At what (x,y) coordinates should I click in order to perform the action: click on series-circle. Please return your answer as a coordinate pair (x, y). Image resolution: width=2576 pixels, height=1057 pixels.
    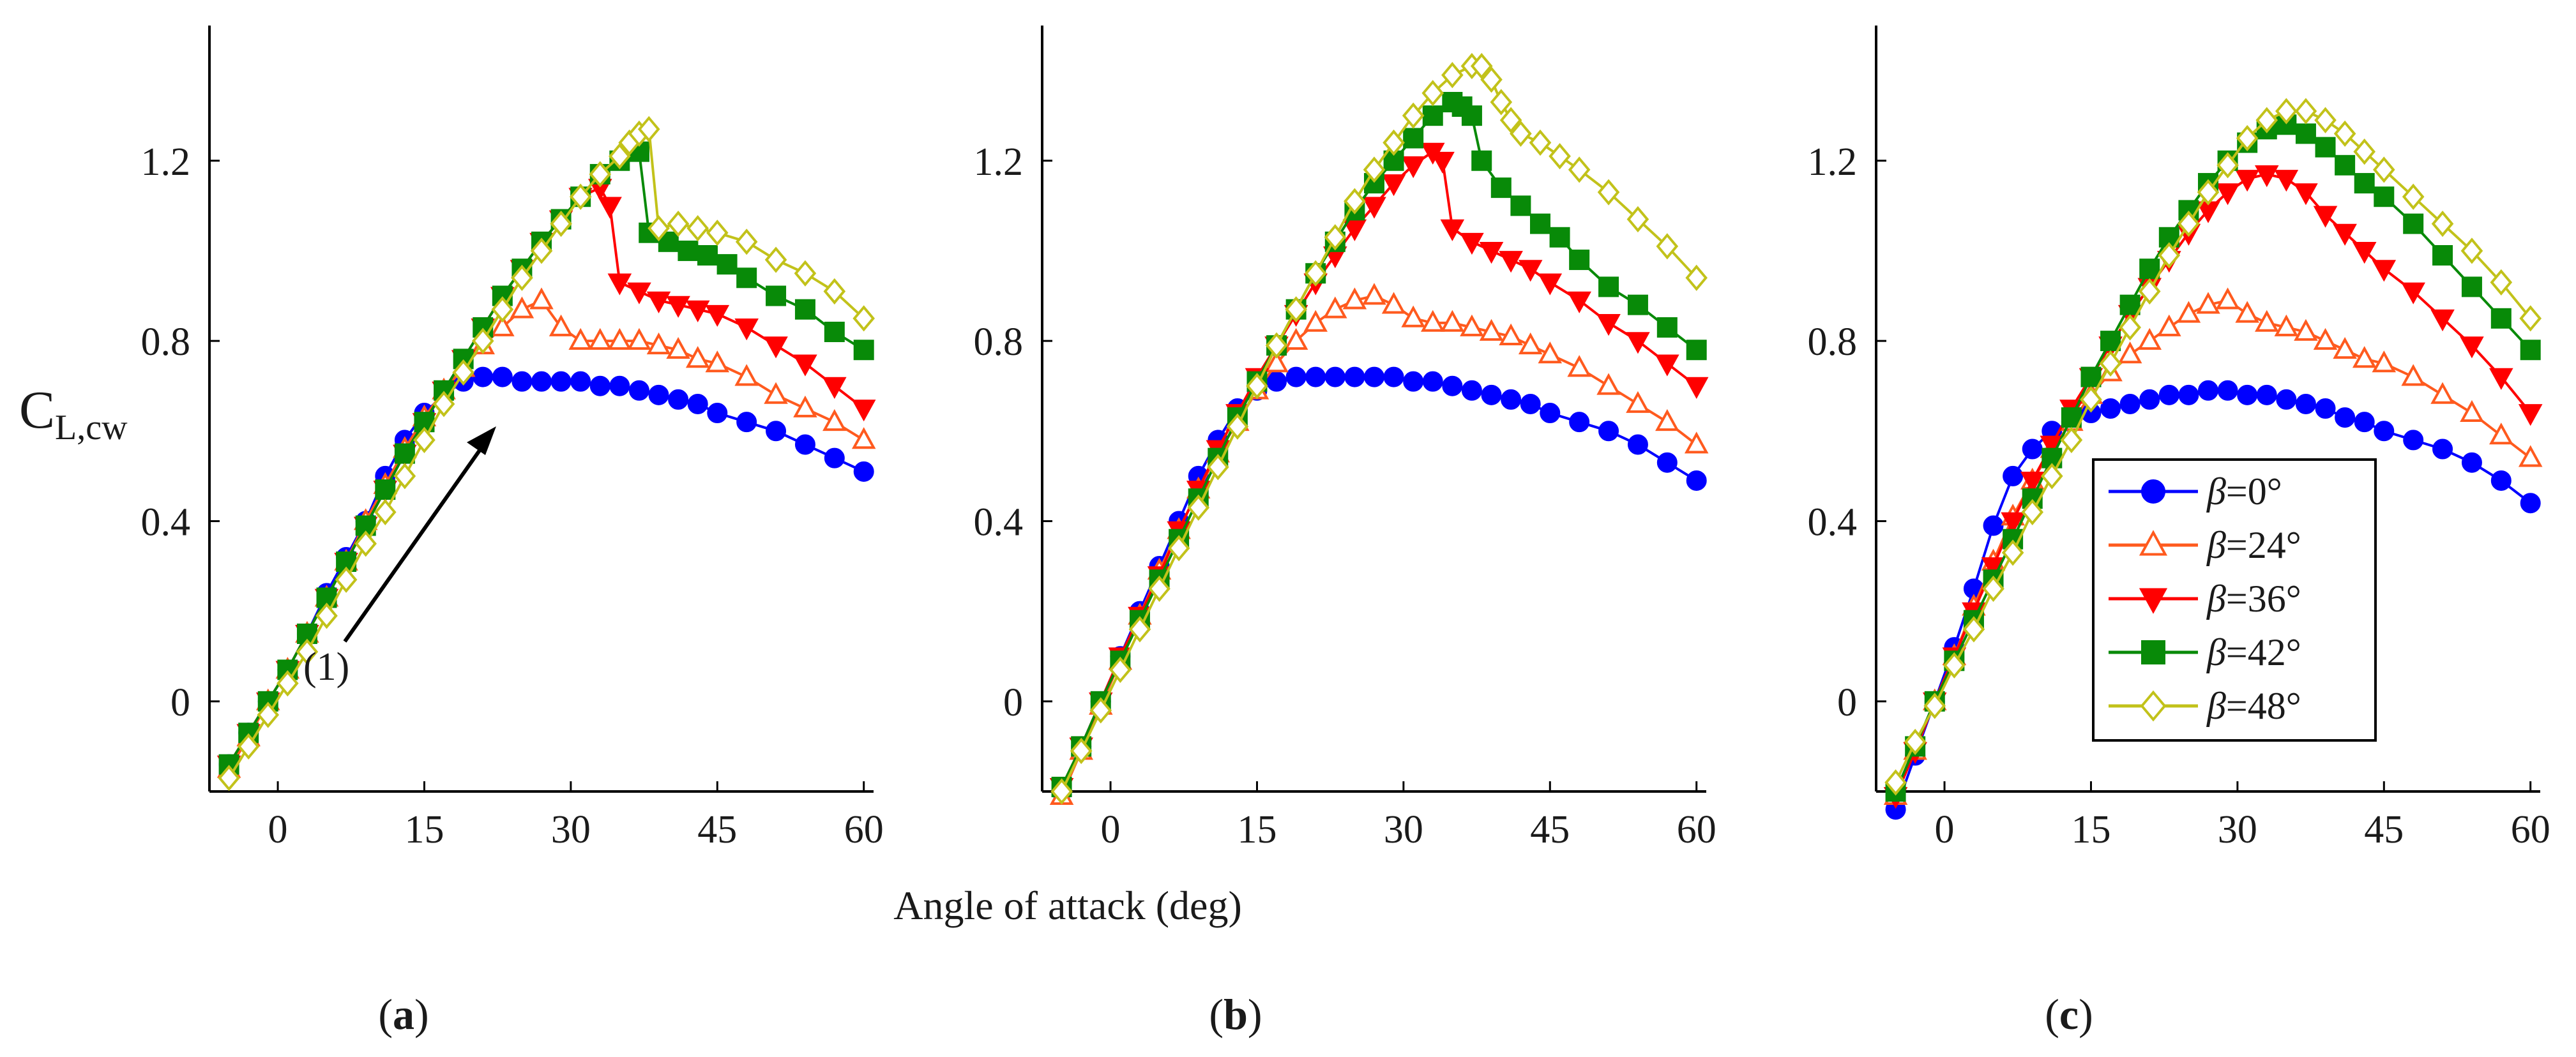
    Looking at the image, I should click on (546, 570).